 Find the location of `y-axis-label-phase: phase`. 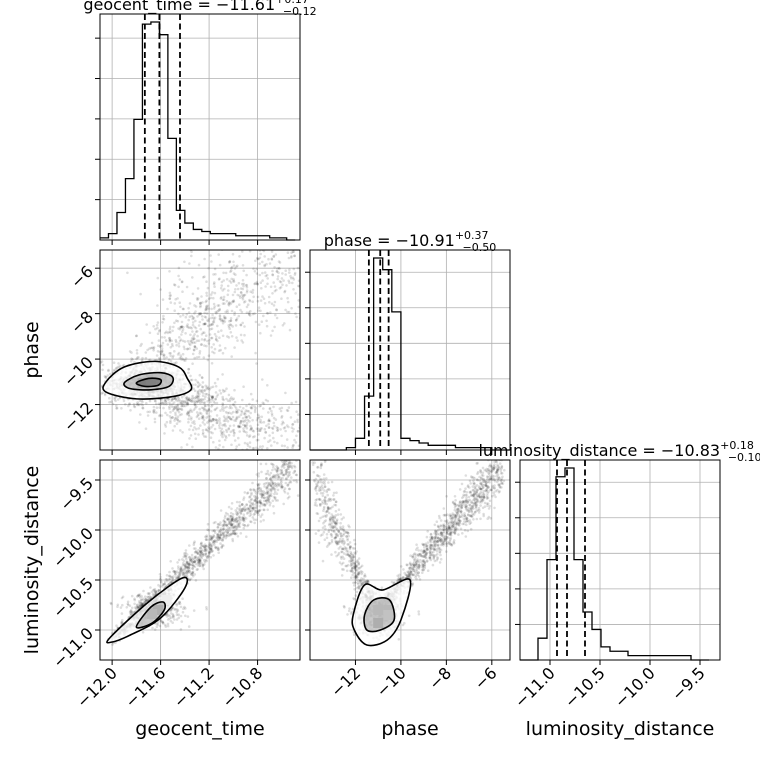

y-axis-label-phase: phase is located at coordinates (32, 349).